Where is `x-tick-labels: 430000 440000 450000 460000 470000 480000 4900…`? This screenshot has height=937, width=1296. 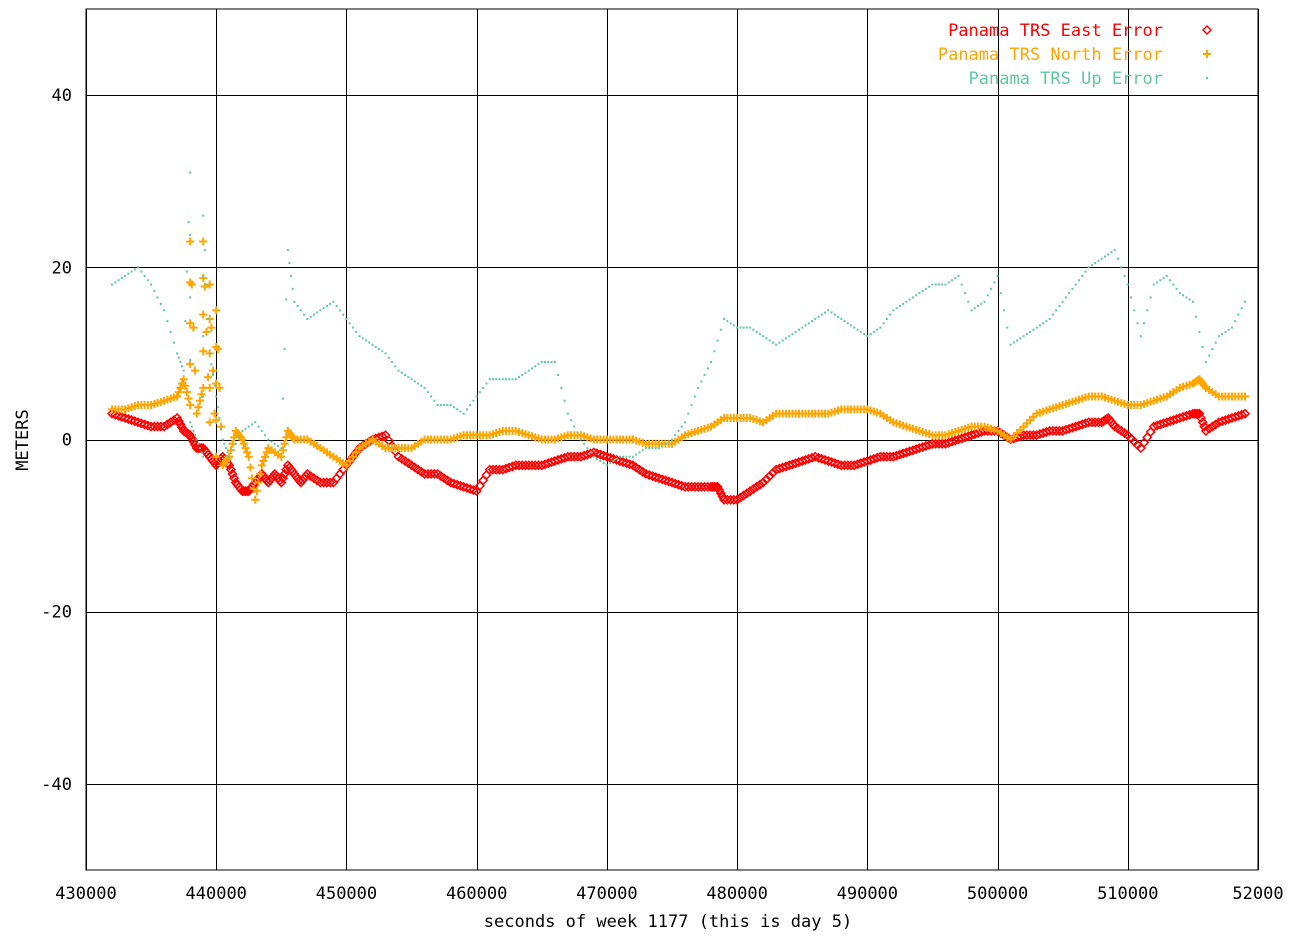 x-tick-labels: 430000 440000 450000 460000 470000 480000 4900… is located at coordinates (669, 894).